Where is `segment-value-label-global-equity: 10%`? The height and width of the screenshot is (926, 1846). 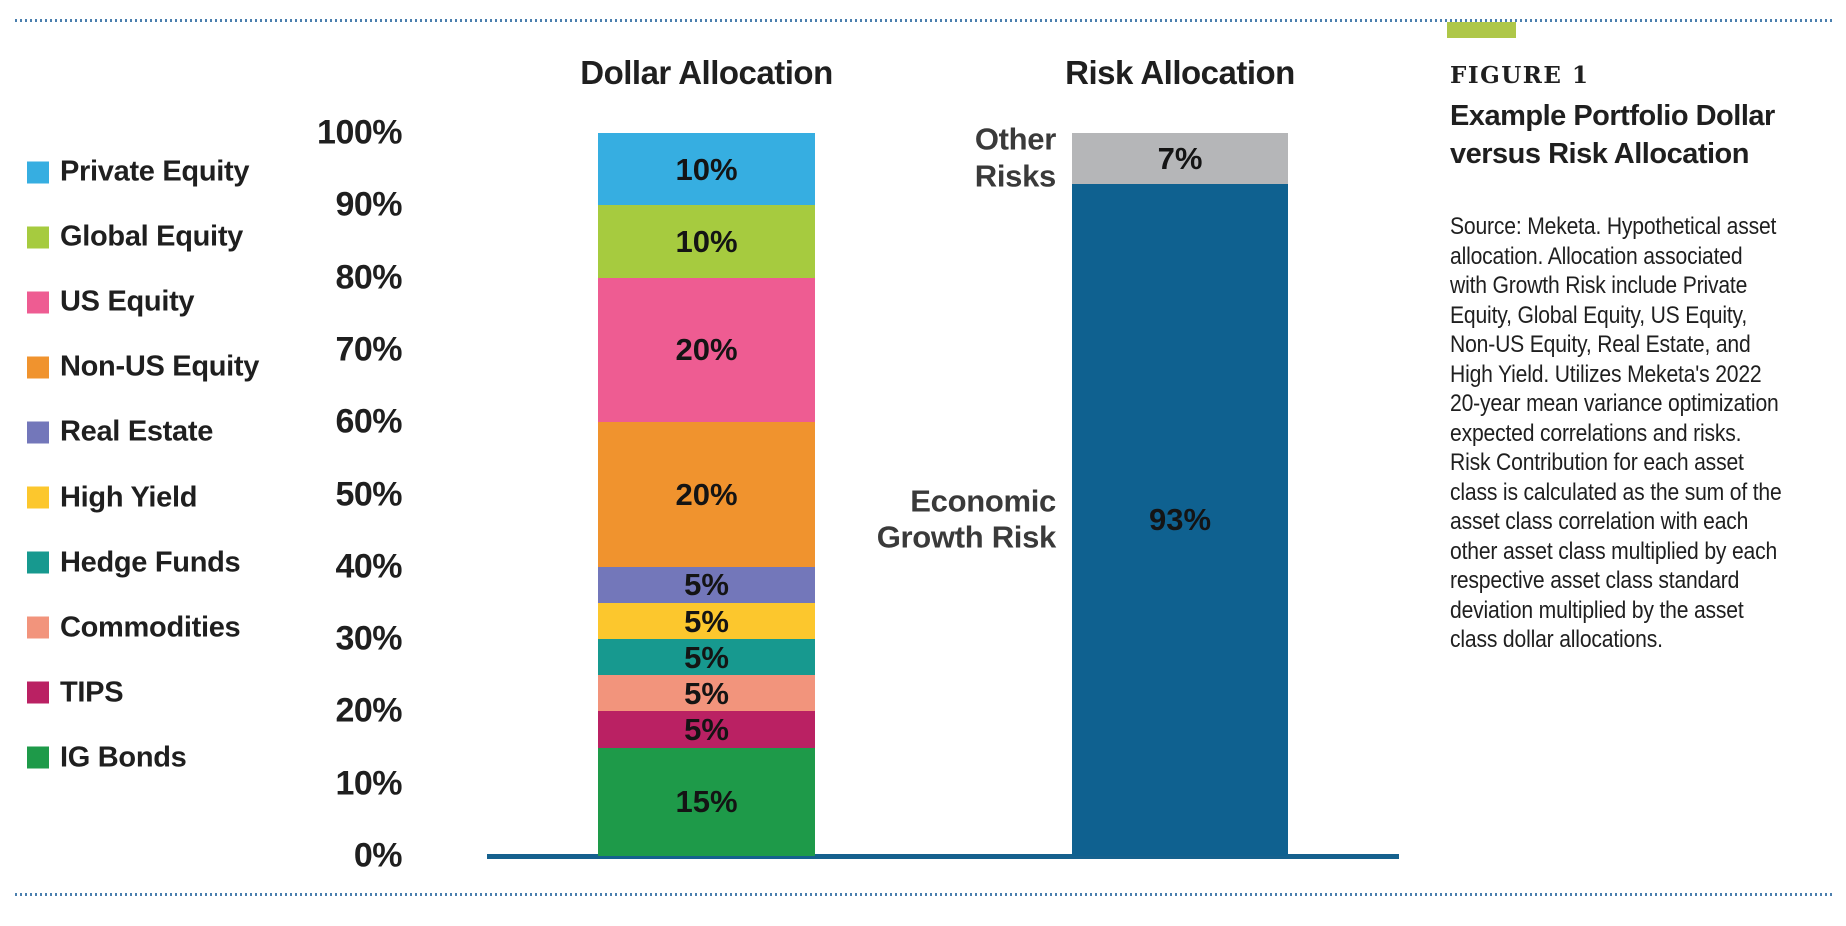 segment-value-label-global-equity: 10% is located at coordinates (706, 242).